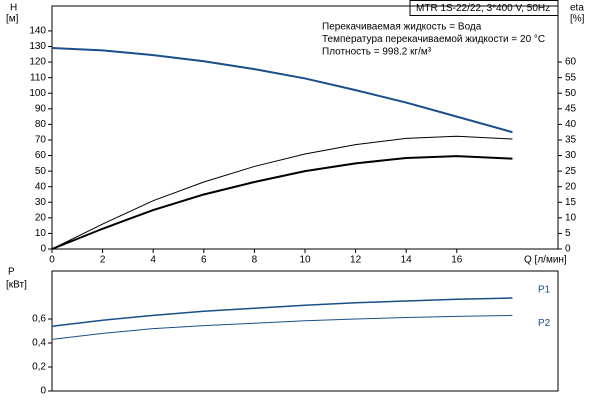 The width and height of the screenshot is (600, 400). What do you see at coordinates (571, 155) in the screenshot?
I see `y2-tick-label: 30` at bounding box center [571, 155].